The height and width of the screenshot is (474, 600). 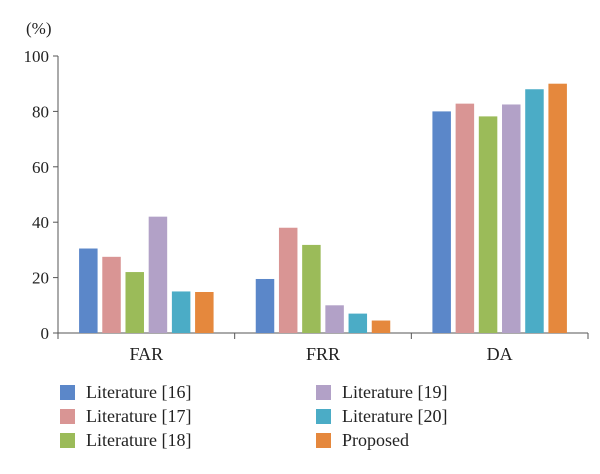 I want to click on x-axis: FAR FRR DA, so click(x=323, y=348).